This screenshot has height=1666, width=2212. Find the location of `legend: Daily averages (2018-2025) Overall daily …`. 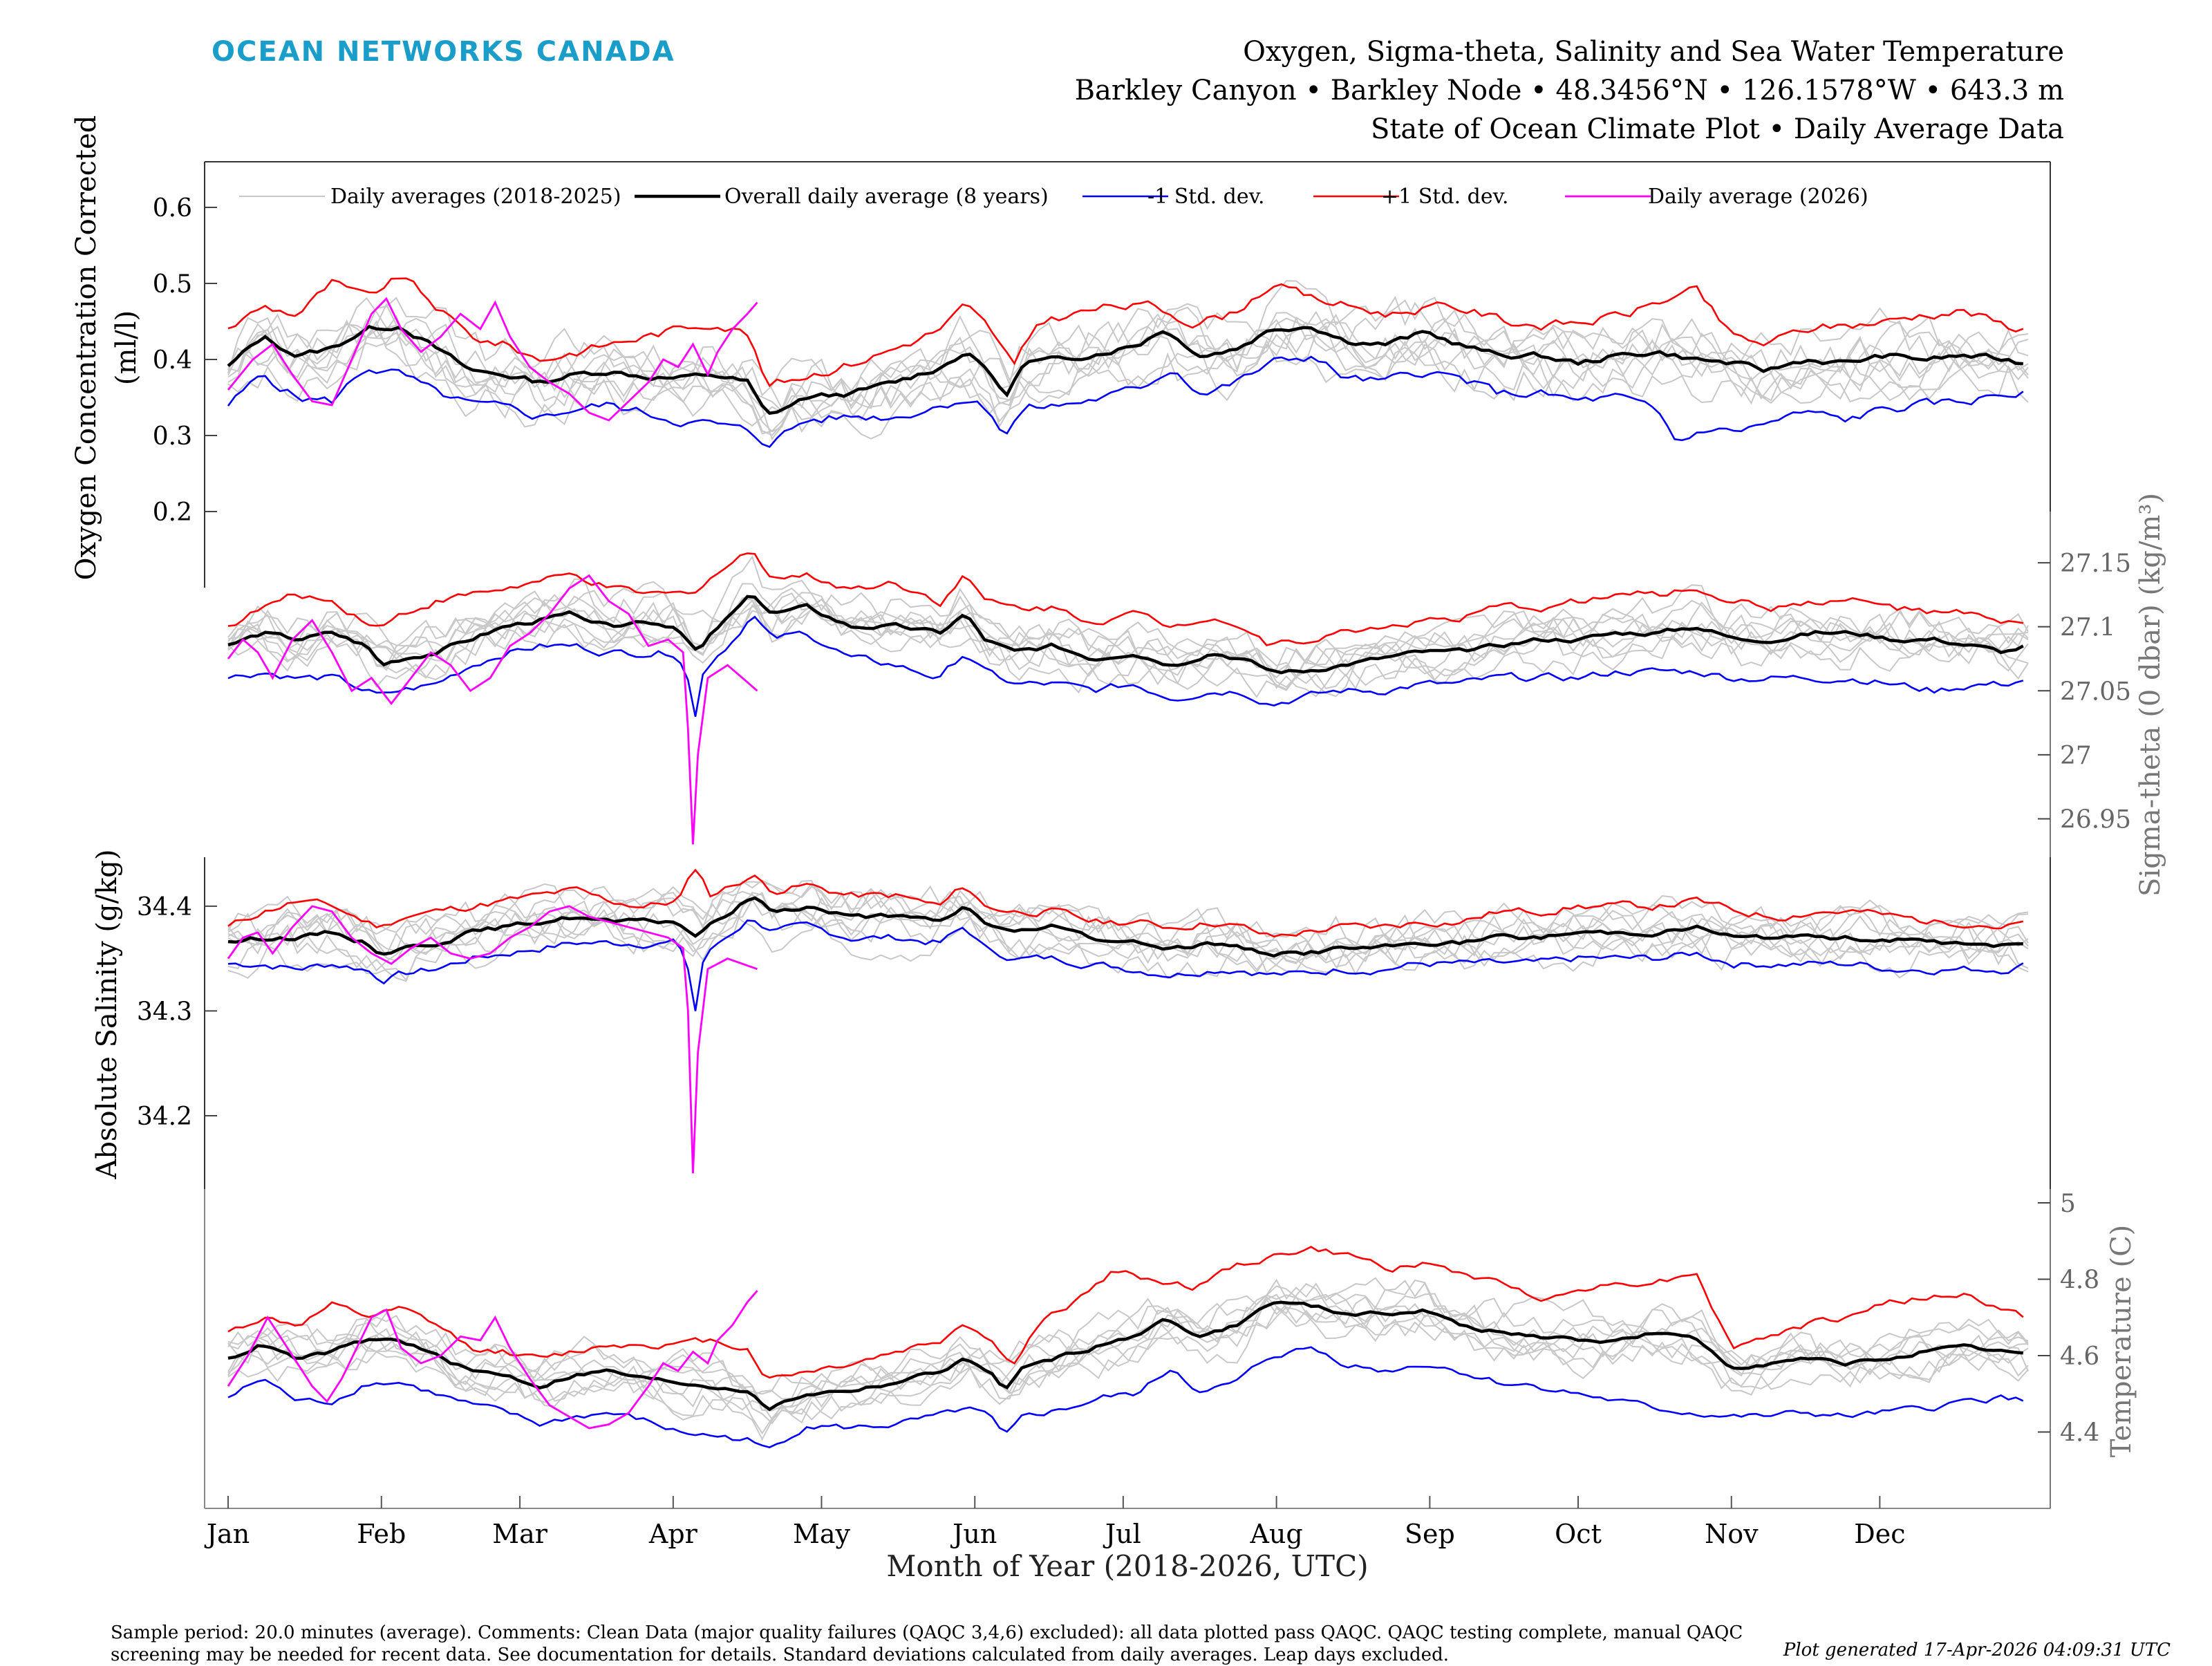

legend: Daily averages (2018-2025) Overall daily … is located at coordinates (1053, 197).